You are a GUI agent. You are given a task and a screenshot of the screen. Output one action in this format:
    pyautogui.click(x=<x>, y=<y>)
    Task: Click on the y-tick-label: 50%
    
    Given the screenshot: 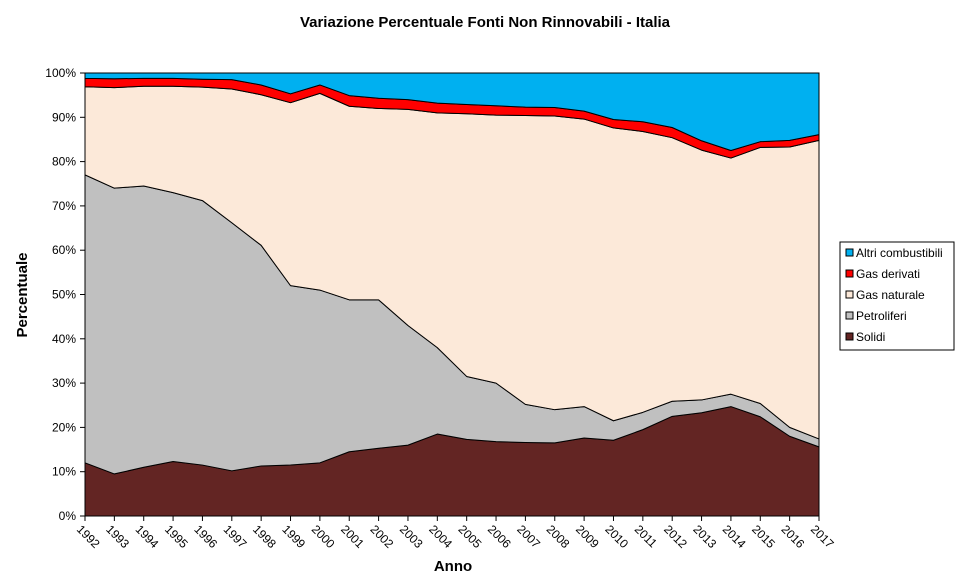 What is the action you would take?
    pyautogui.click(x=64, y=295)
    